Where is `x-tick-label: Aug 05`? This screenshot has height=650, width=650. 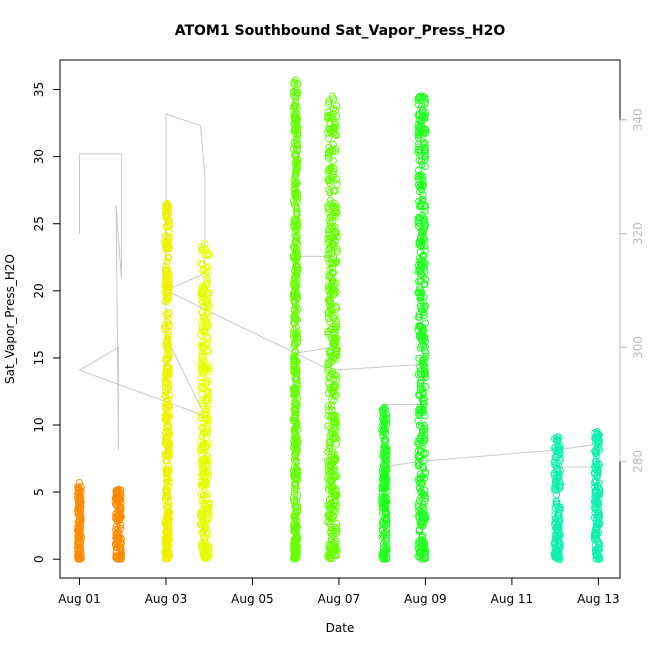
x-tick-label: Aug 05 is located at coordinates (252, 599).